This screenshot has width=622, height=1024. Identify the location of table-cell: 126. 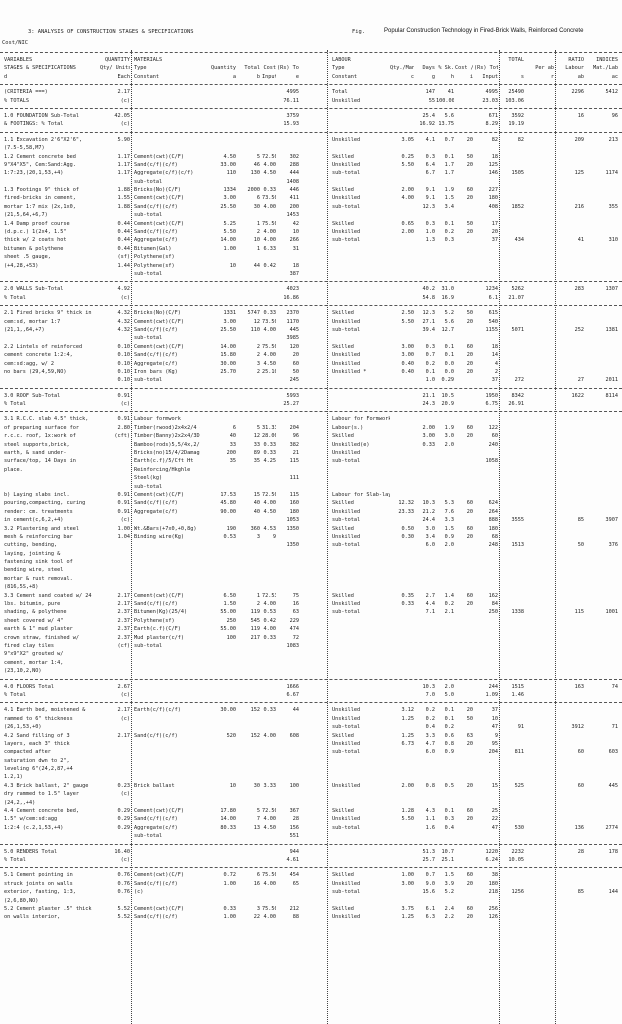
(493, 917).